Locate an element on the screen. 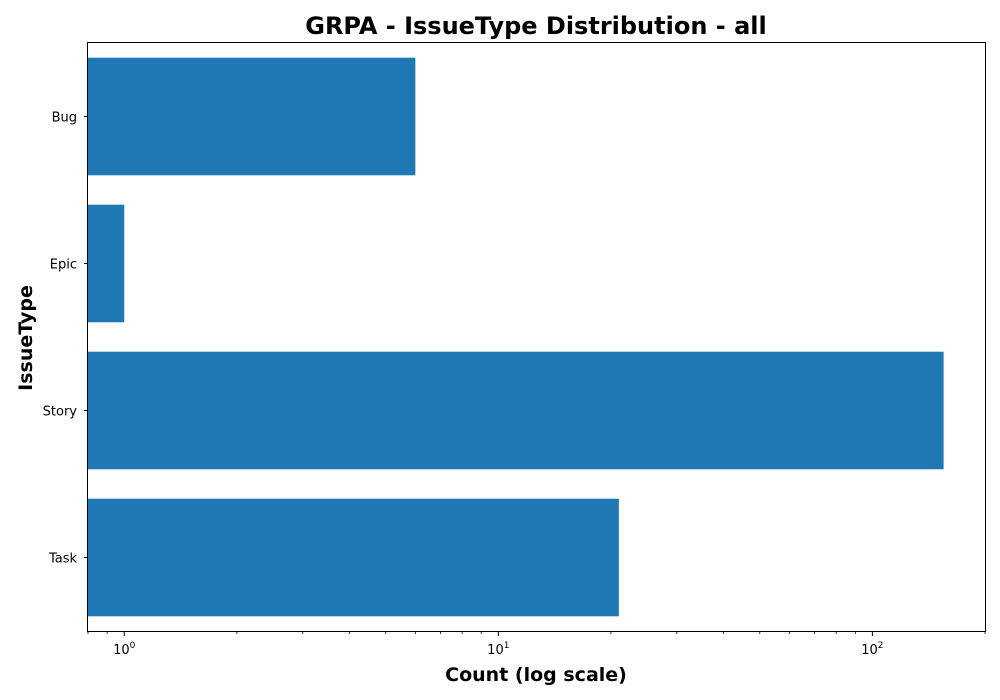 The width and height of the screenshot is (1000, 700). x-tick-label: 10² is located at coordinates (872, 649).